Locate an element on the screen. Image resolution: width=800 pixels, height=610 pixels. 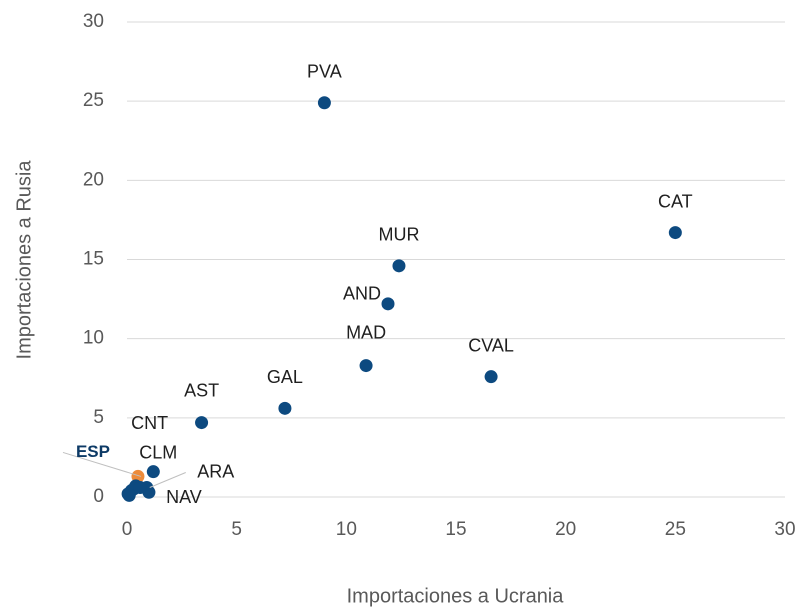
point-label: CAT is located at coordinates (675, 201).